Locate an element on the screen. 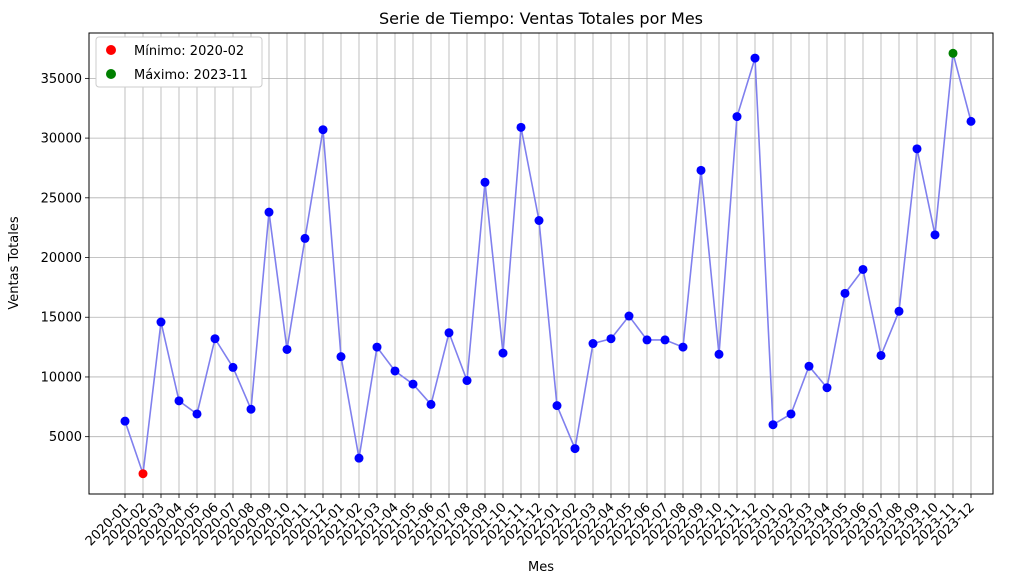 The image size is (1023, 584). x-axis-label: Mes is located at coordinates (541, 567).